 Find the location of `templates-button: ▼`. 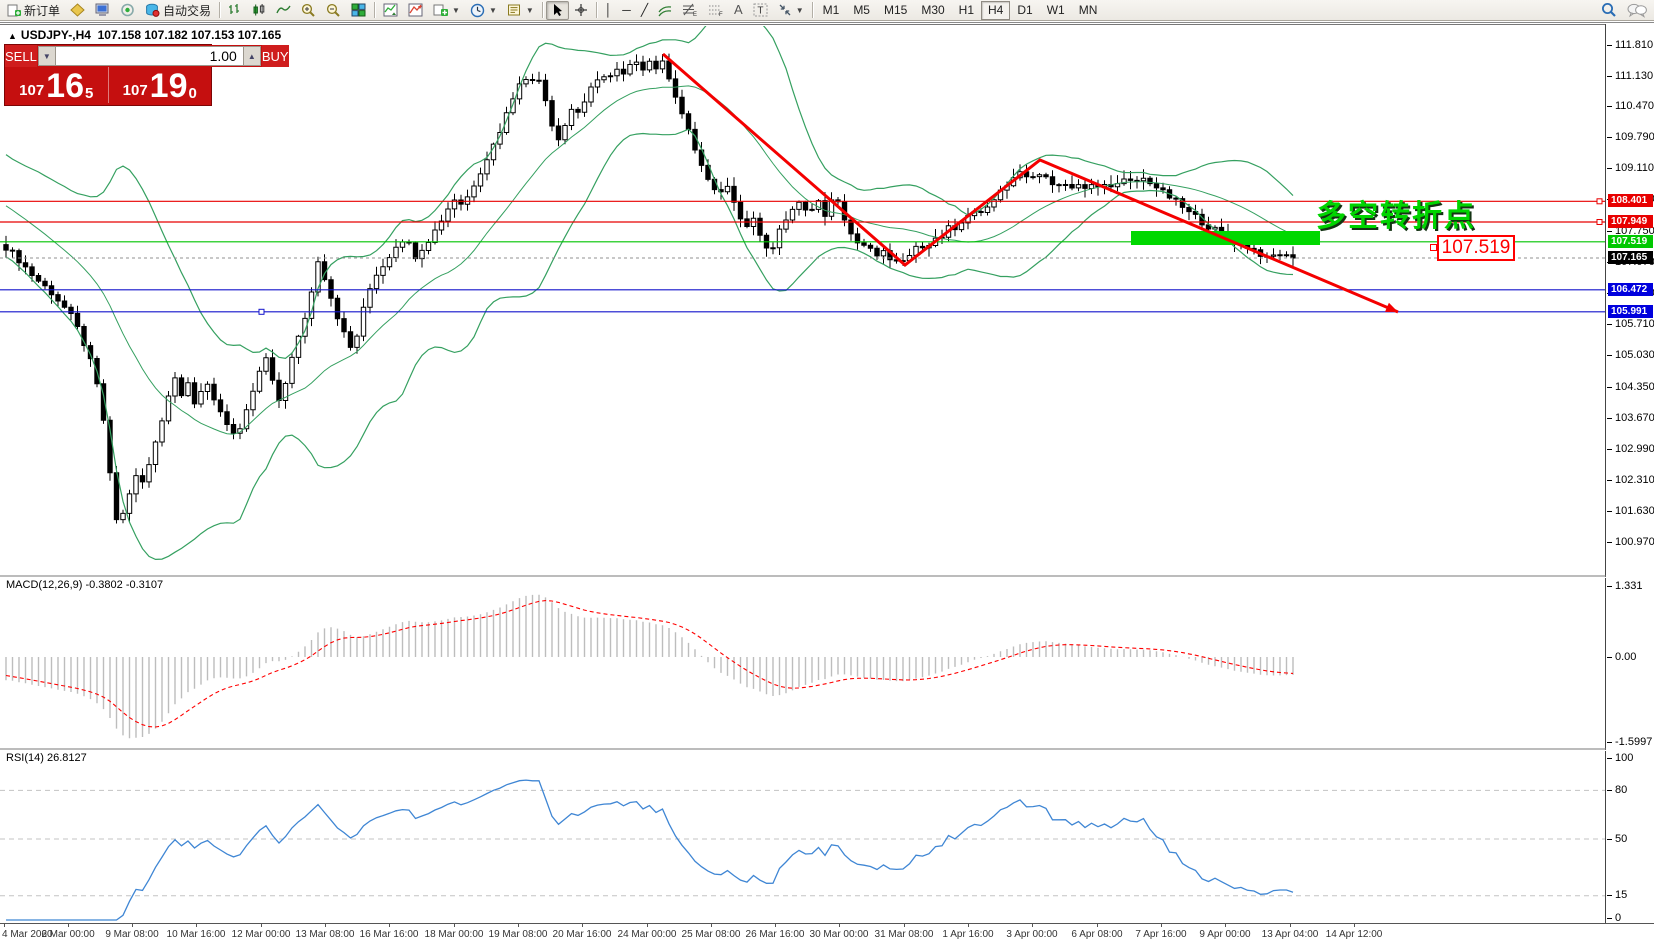

templates-button: ▼ is located at coordinates (520, 10).